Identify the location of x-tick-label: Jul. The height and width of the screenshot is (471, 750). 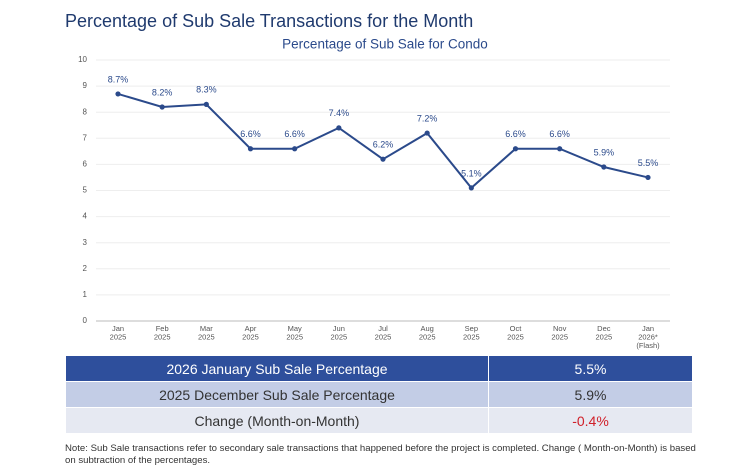
(383, 328).